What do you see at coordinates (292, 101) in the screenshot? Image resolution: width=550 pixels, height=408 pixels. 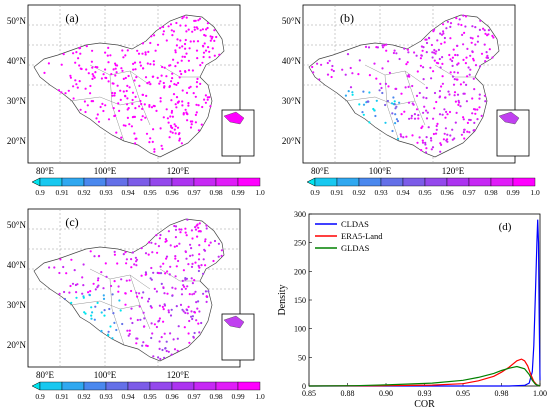 I see `lat-tick-label: 30°N` at bounding box center [292, 101].